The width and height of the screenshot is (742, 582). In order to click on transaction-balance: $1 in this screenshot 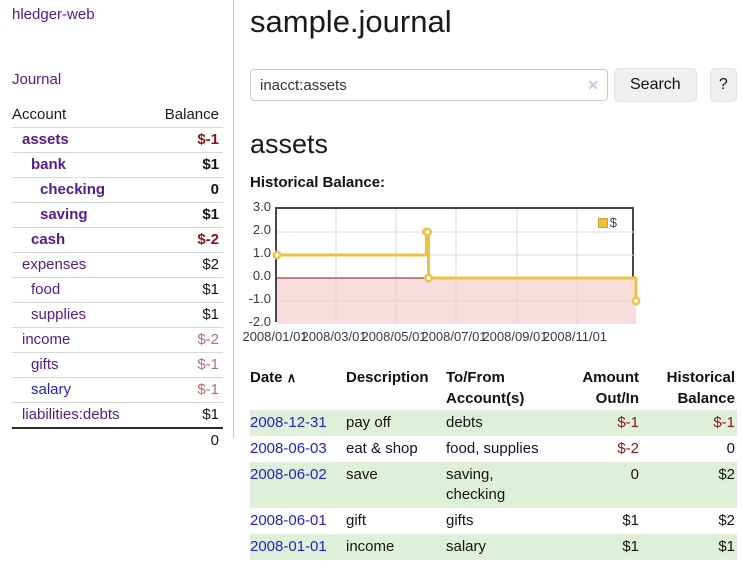, I will do `click(726, 546)`.